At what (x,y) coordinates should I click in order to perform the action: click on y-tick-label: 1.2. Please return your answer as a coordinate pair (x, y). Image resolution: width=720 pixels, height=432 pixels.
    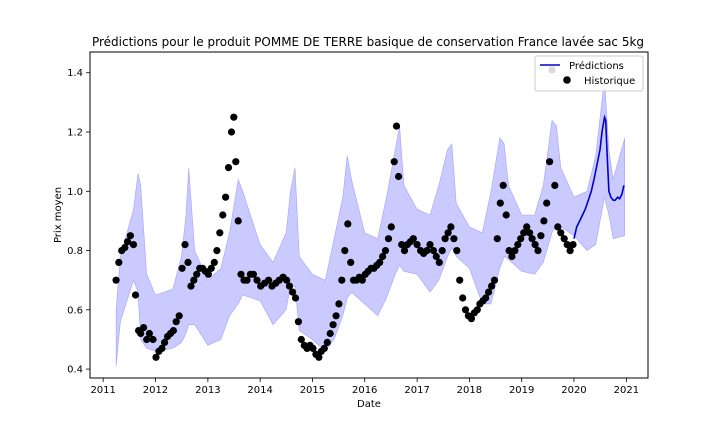
    Looking at the image, I should click on (75, 133).